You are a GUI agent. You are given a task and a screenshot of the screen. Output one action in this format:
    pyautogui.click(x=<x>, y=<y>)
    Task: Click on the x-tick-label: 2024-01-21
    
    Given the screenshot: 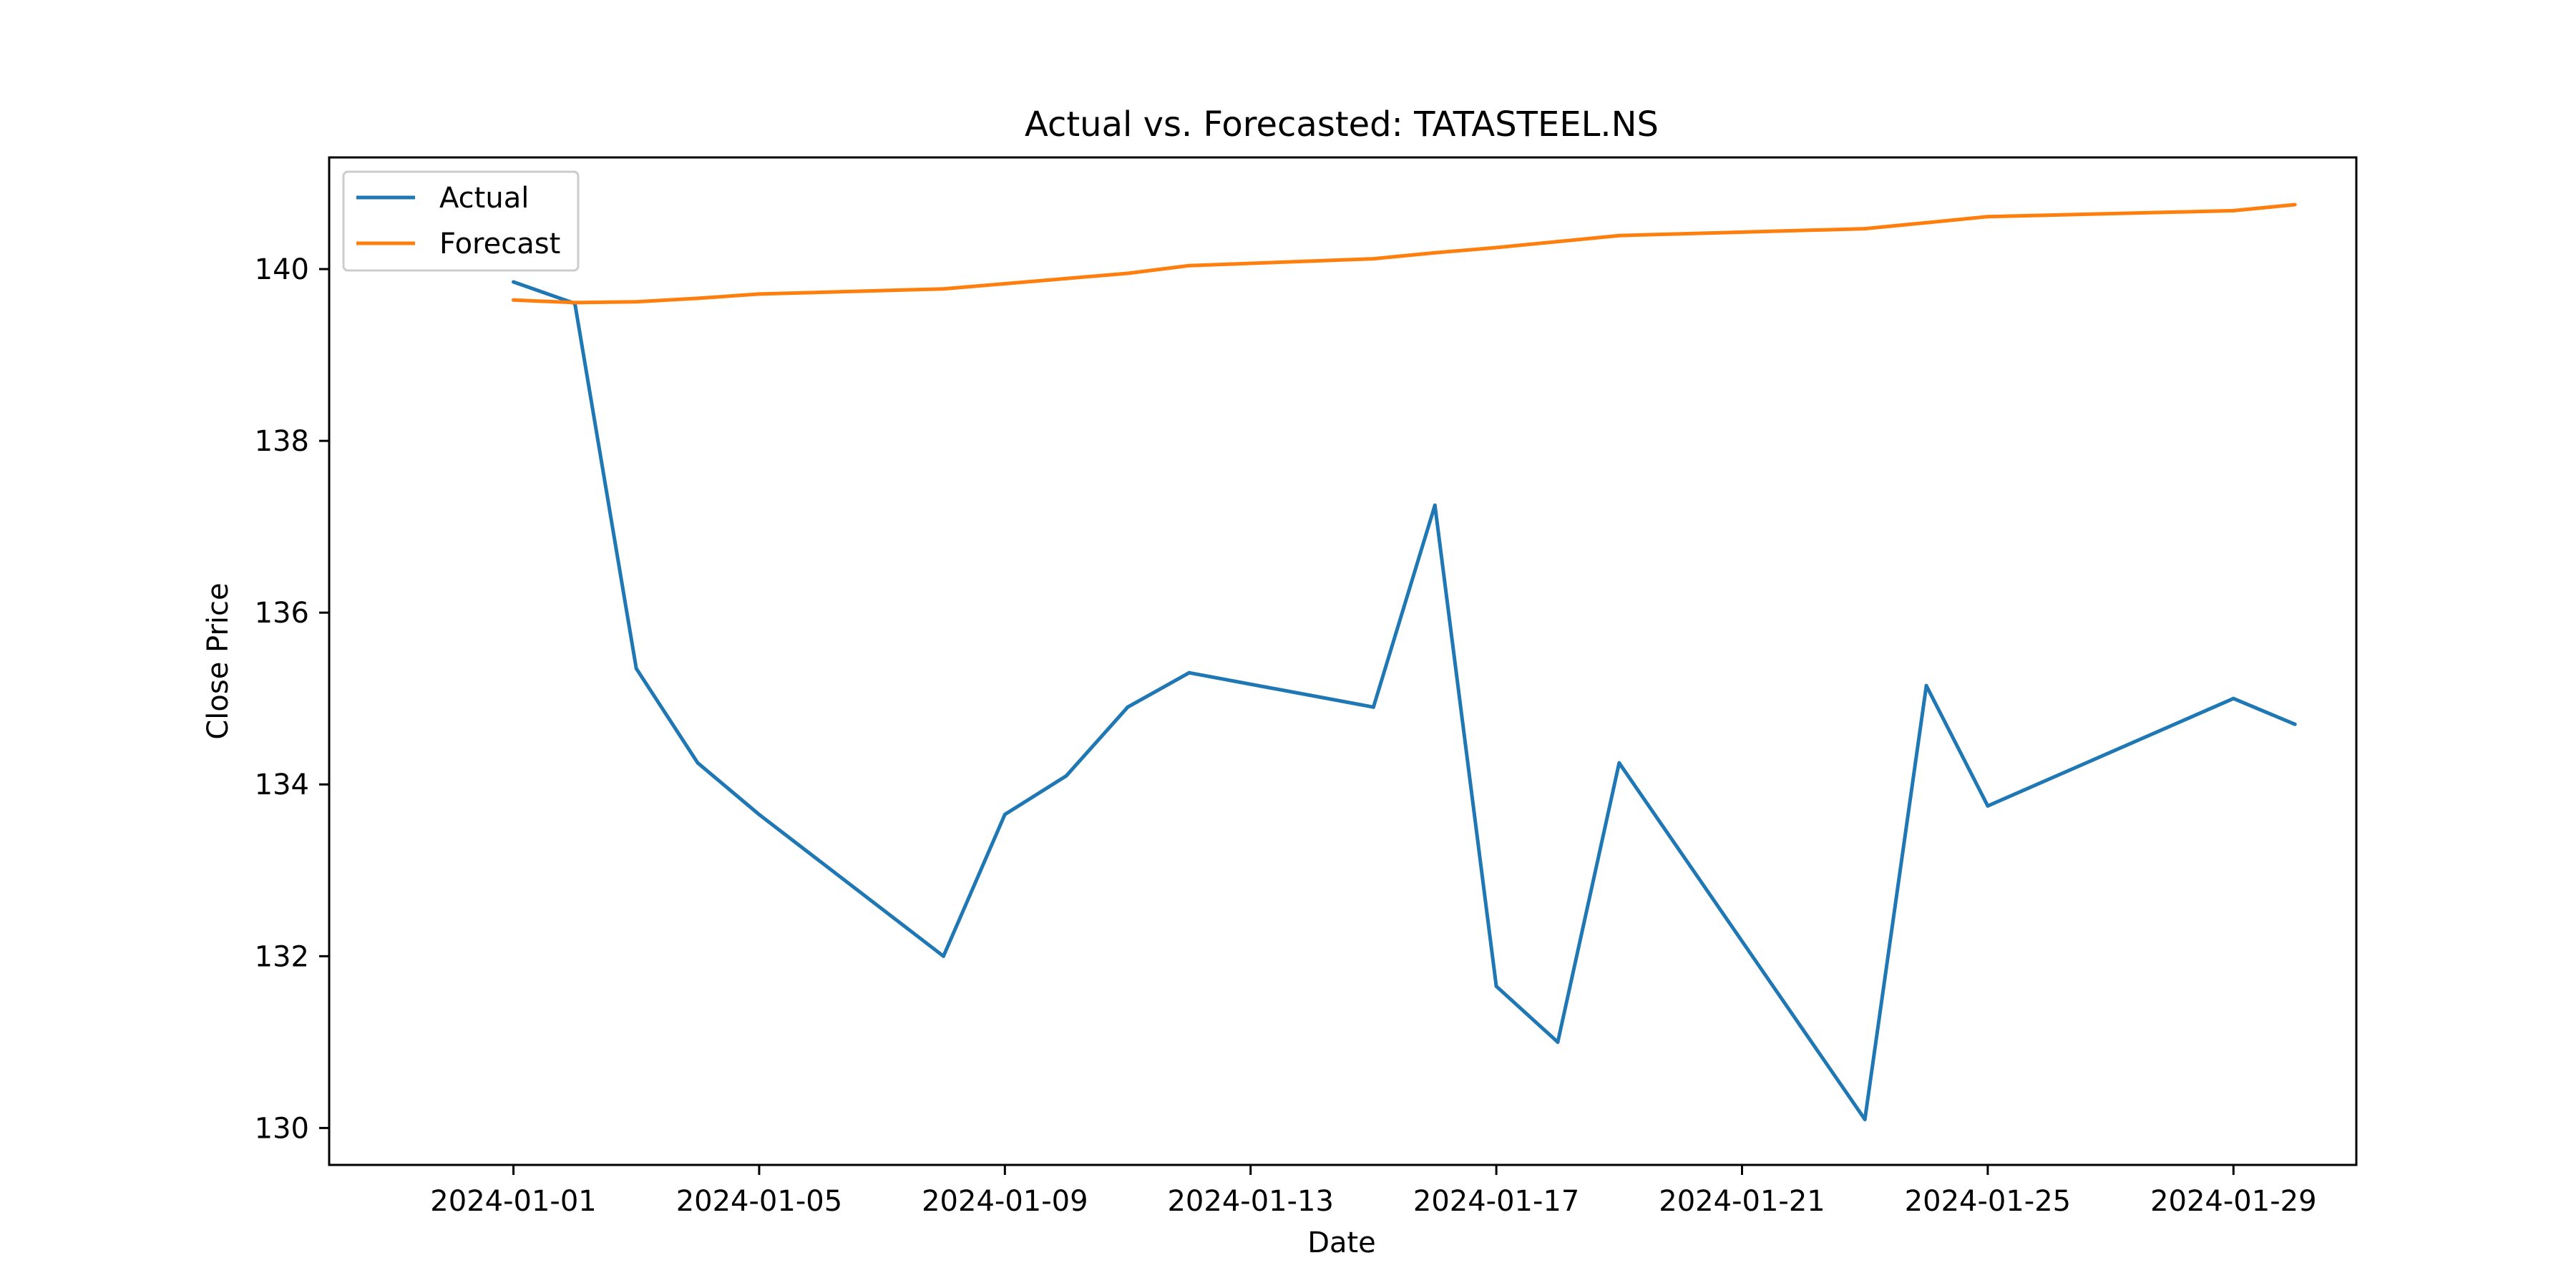 What is the action you would take?
    pyautogui.click(x=1742, y=1201)
    